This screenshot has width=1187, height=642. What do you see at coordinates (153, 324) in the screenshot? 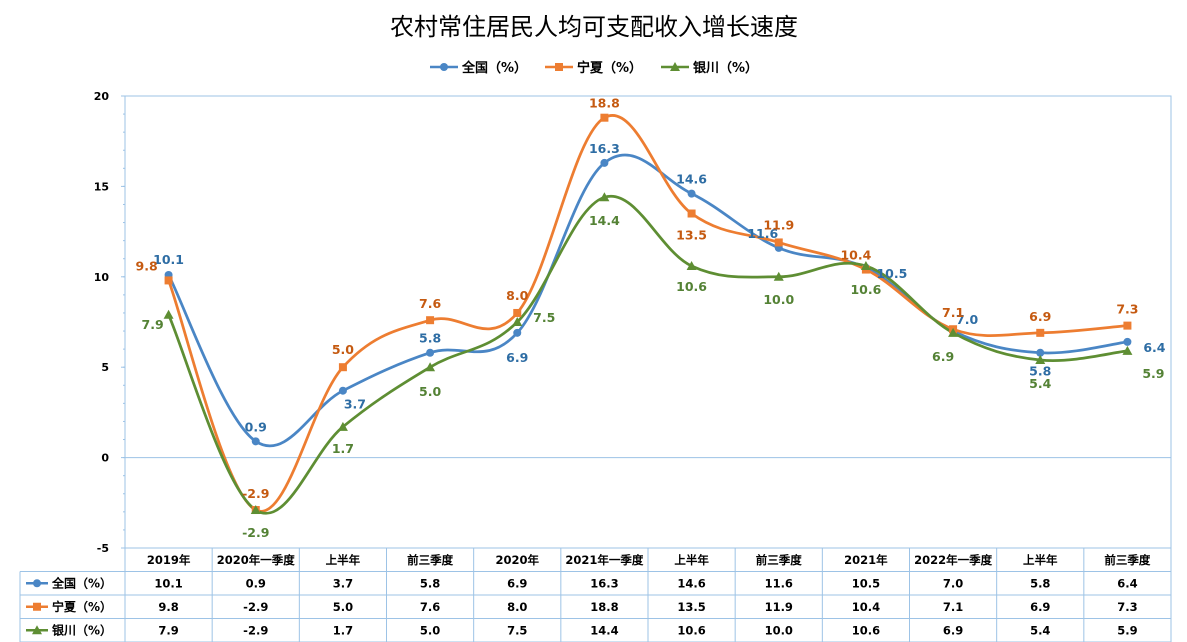
I see `data-label-s2-0: 7.9` at bounding box center [153, 324].